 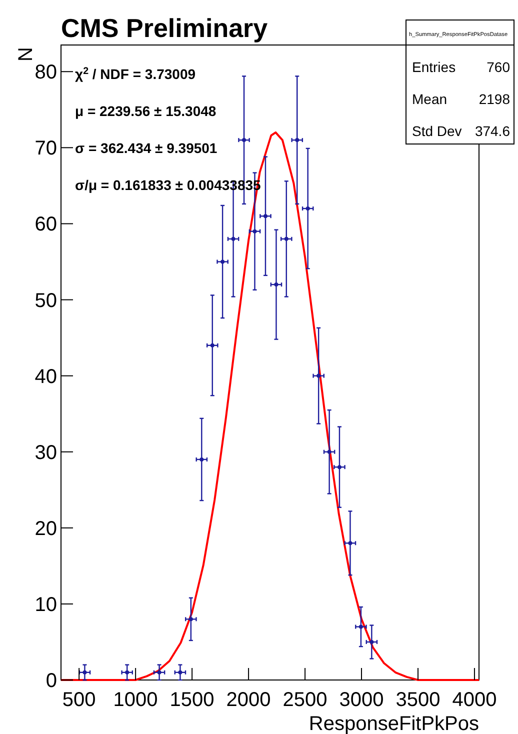 What do you see at coordinates (146, 148) in the screenshot?
I see `annotation: σ = 362.434 ± 9.39501` at bounding box center [146, 148].